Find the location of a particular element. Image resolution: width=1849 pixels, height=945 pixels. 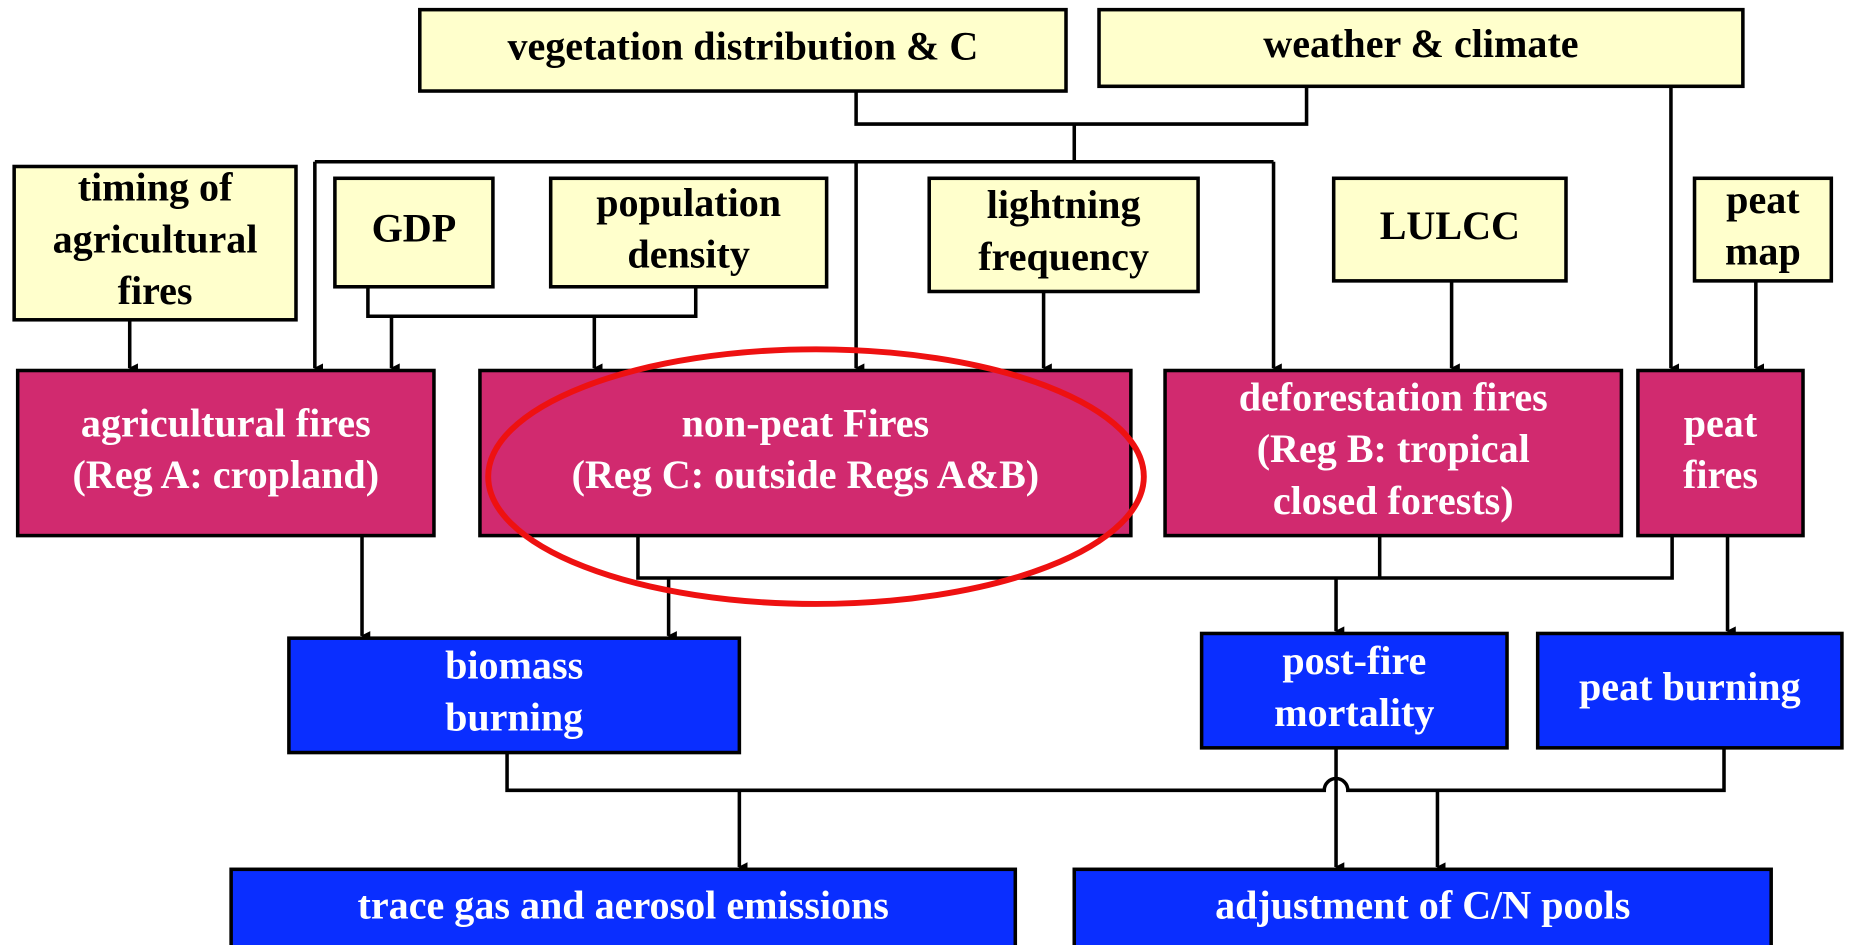

highlight-ellipse is located at coordinates (816, 476).